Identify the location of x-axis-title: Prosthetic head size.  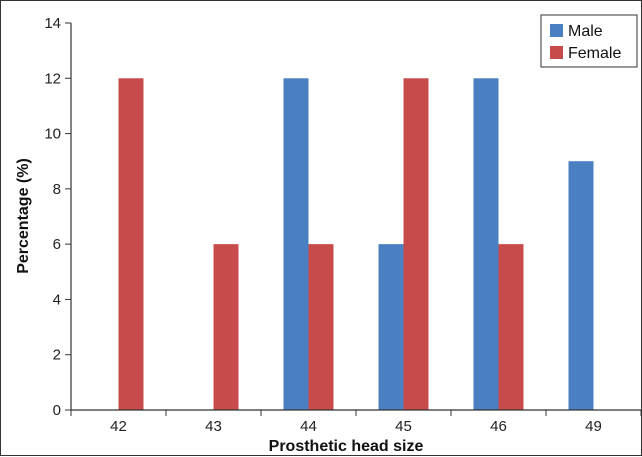
(346, 446).